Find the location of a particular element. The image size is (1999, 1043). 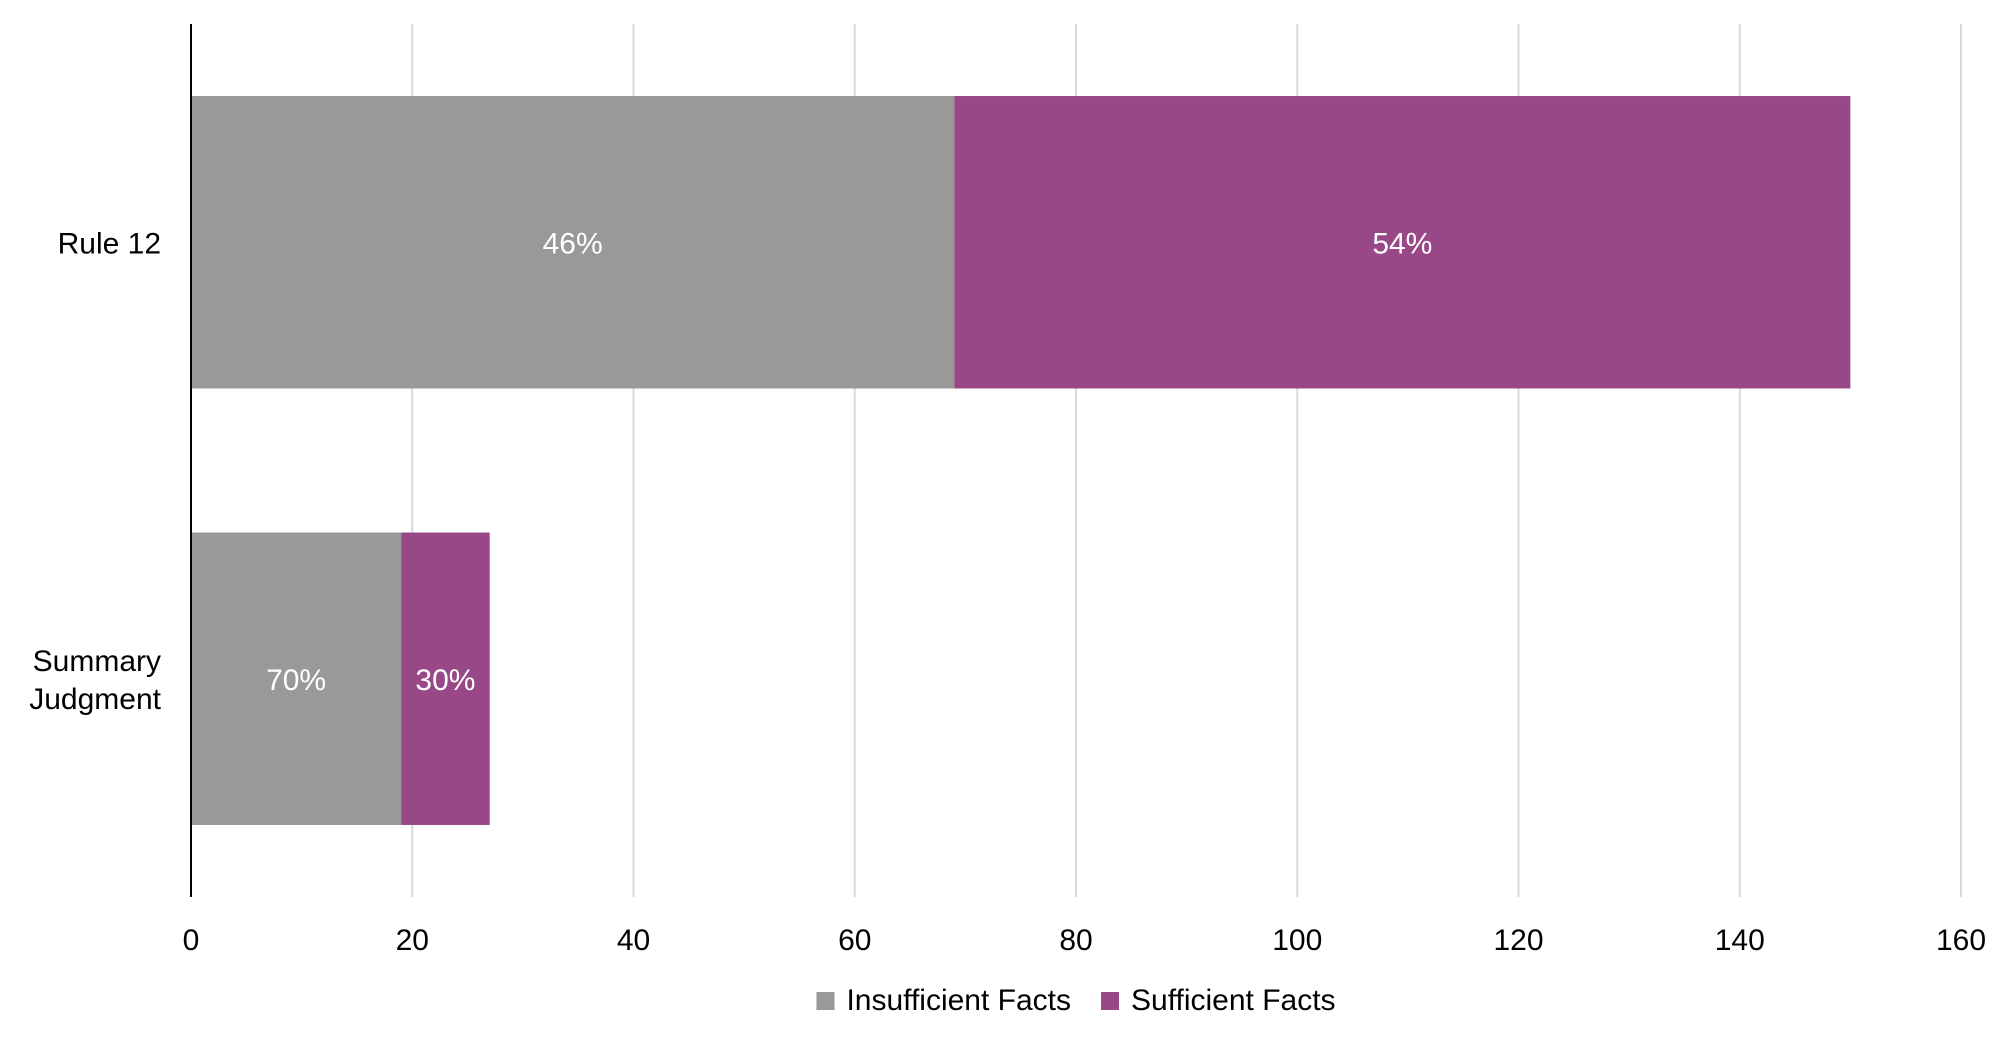

x-tick-label-4: 80 is located at coordinates (1075, 940).